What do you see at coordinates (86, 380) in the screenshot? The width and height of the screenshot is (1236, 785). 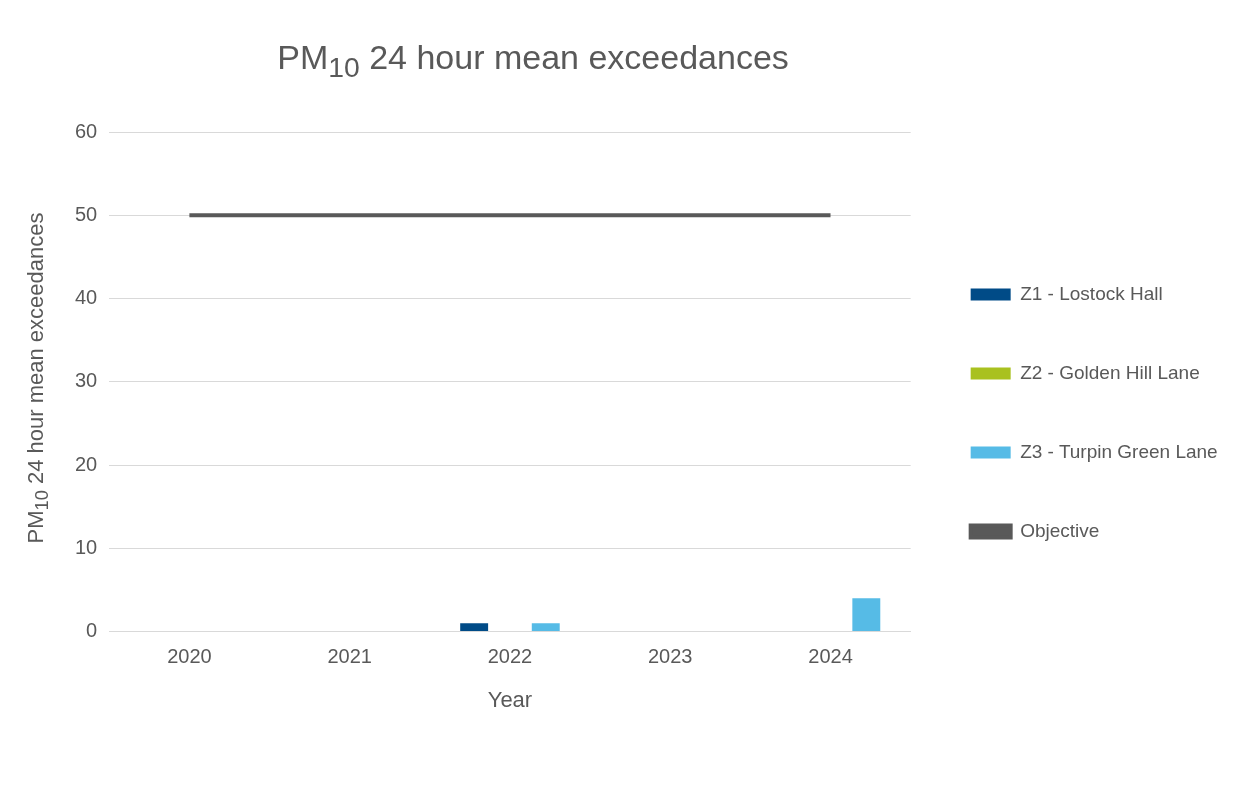 I see `y-tick-label: 30` at bounding box center [86, 380].